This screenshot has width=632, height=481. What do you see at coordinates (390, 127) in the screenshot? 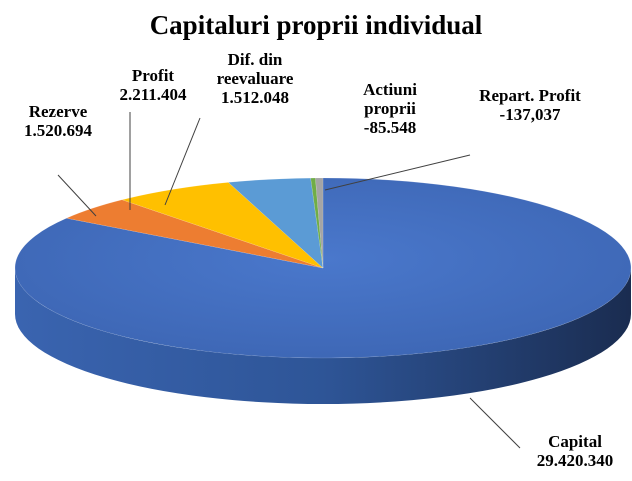
I see `label-value: -85.548` at bounding box center [390, 127].